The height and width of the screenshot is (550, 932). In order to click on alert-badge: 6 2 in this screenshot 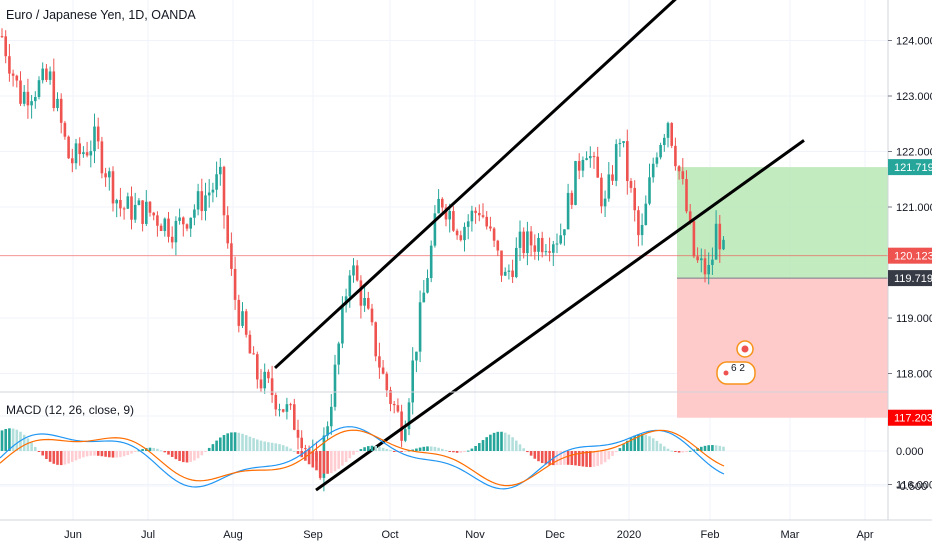, I will do `click(736, 362)`.